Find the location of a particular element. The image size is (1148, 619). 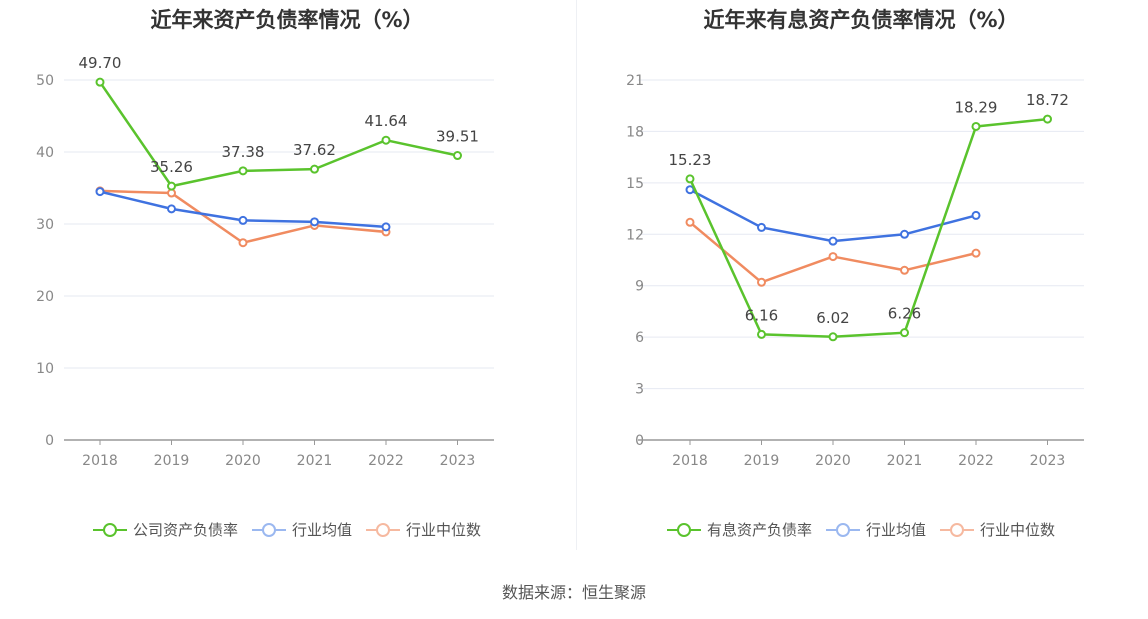

y-tick-label: 30 is located at coordinates (45, 225).